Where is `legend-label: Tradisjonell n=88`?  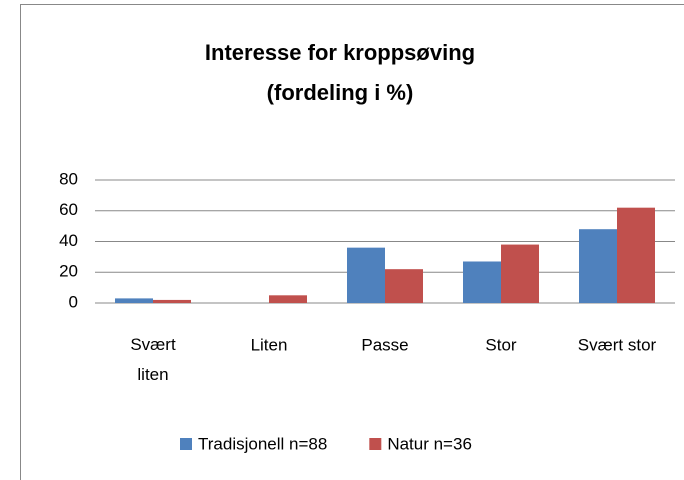 legend-label: Tradisjonell n=88 is located at coordinates (262, 443).